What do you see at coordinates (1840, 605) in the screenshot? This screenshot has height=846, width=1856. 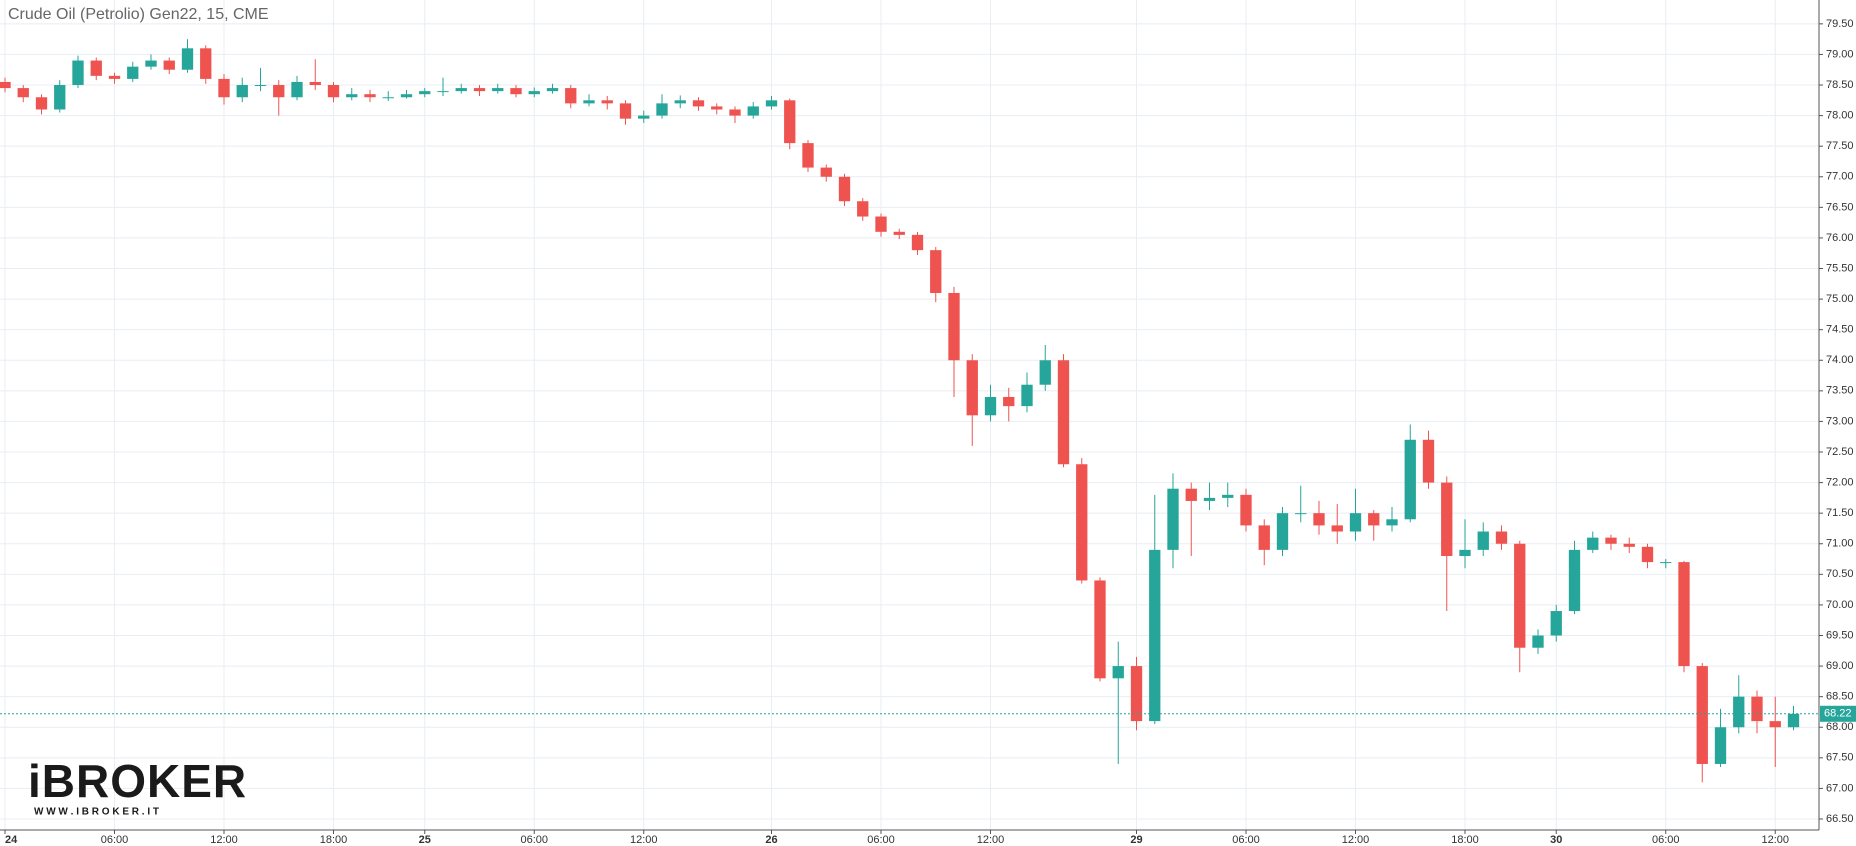 I see `y-tick-label: 70.00` at bounding box center [1840, 605].